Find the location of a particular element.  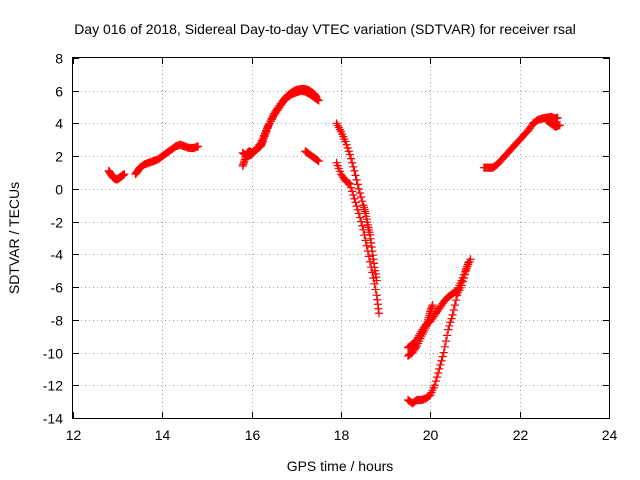

x-tick-label: 20 is located at coordinates (431, 435).